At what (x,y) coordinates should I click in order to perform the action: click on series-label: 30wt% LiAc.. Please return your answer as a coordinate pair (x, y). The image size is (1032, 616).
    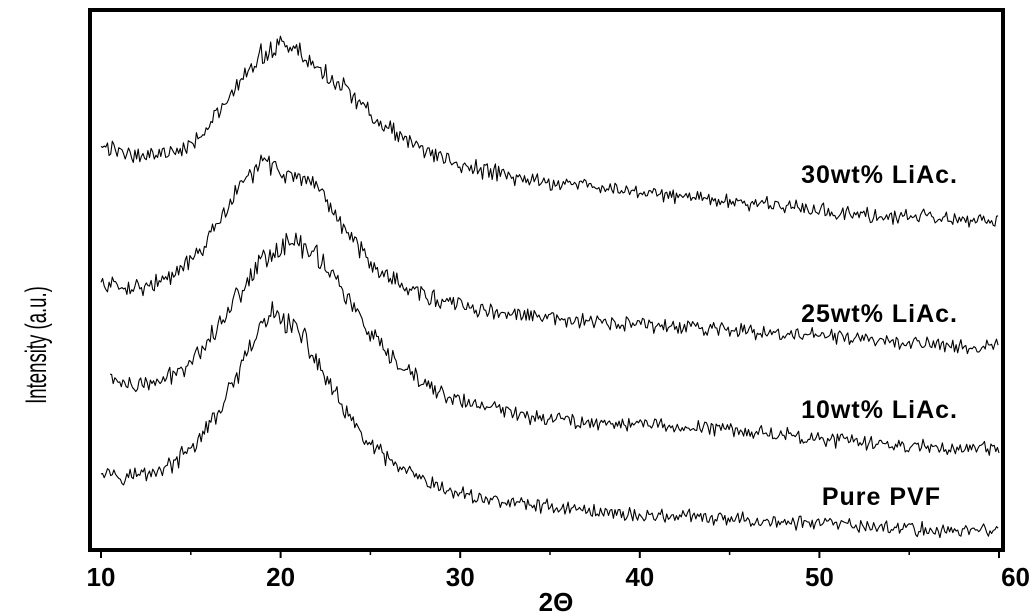
    Looking at the image, I should click on (879, 175).